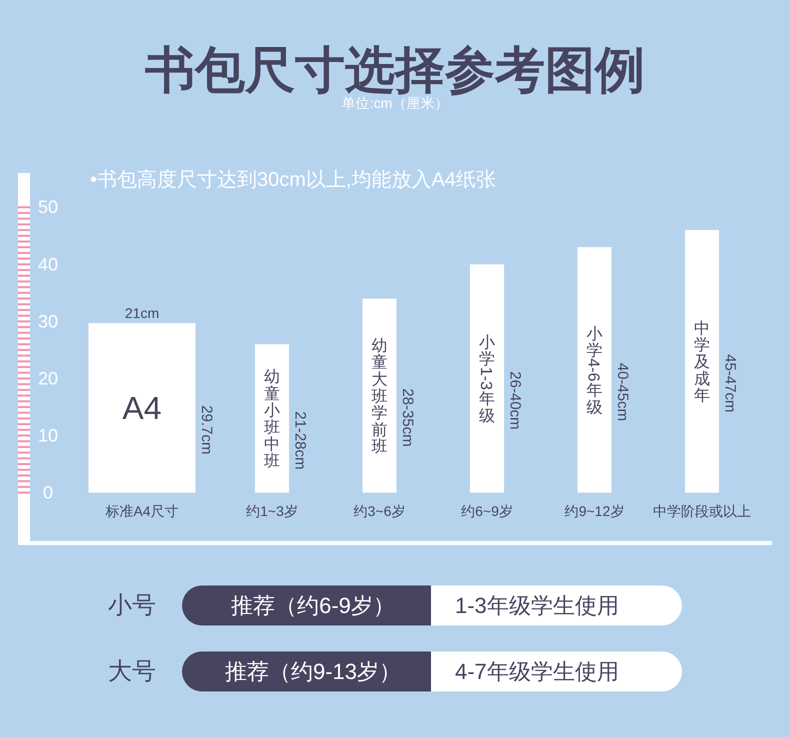 Image resolution: width=790 pixels, height=737 pixels. I want to click on bar-note: 小学1-3年级, so click(486, 379).